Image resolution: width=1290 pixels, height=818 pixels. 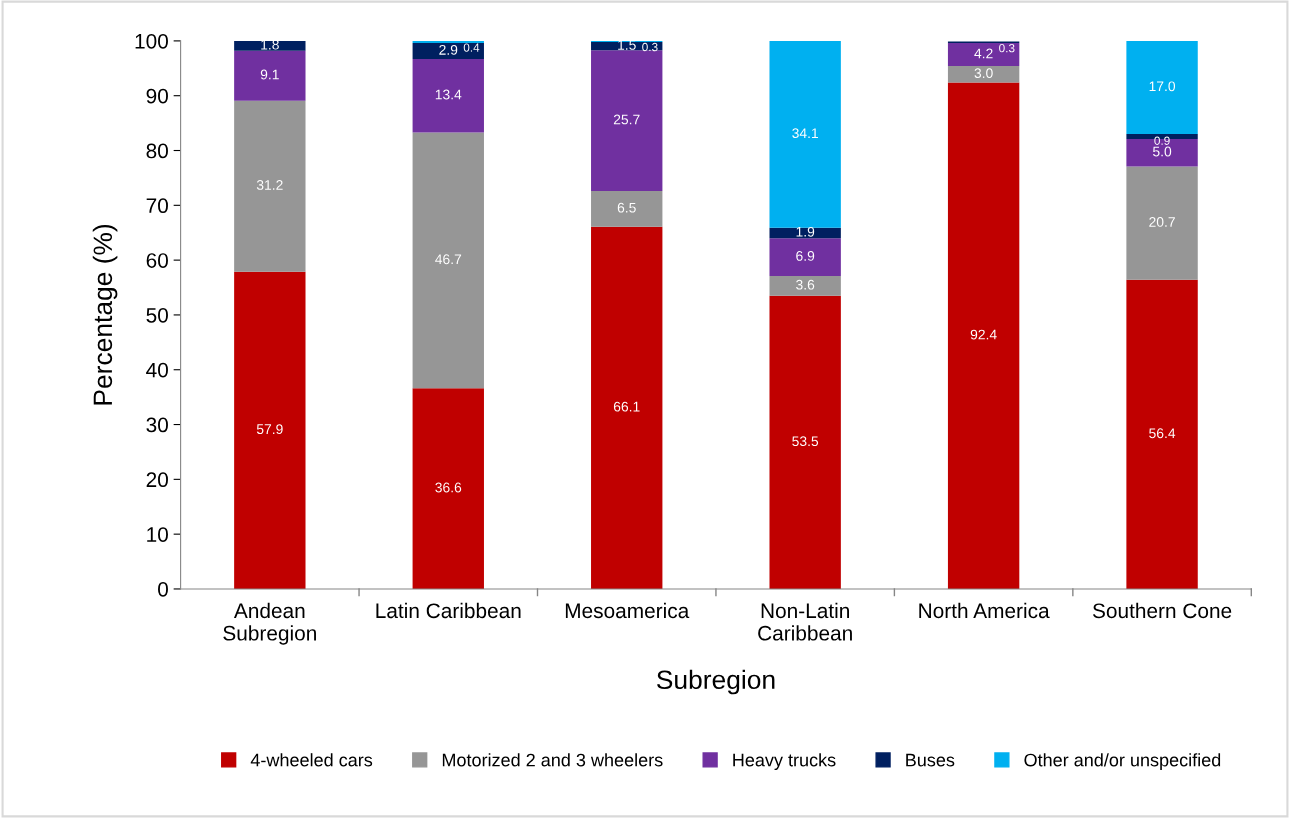 I want to click on data-label: 5.0, so click(x=1162, y=151).